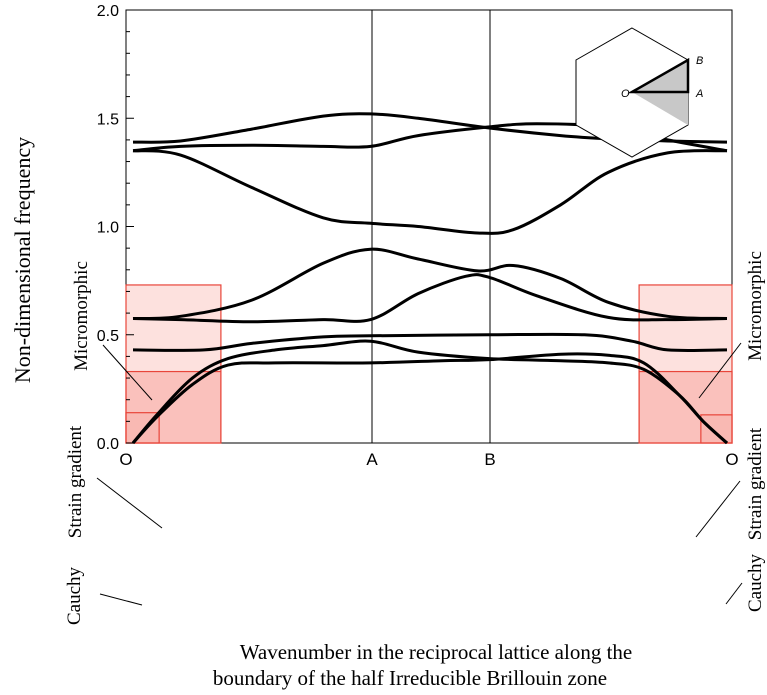  What do you see at coordinates (625, 94) in the screenshot?
I see `inset-label-O: O` at bounding box center [625, 94].